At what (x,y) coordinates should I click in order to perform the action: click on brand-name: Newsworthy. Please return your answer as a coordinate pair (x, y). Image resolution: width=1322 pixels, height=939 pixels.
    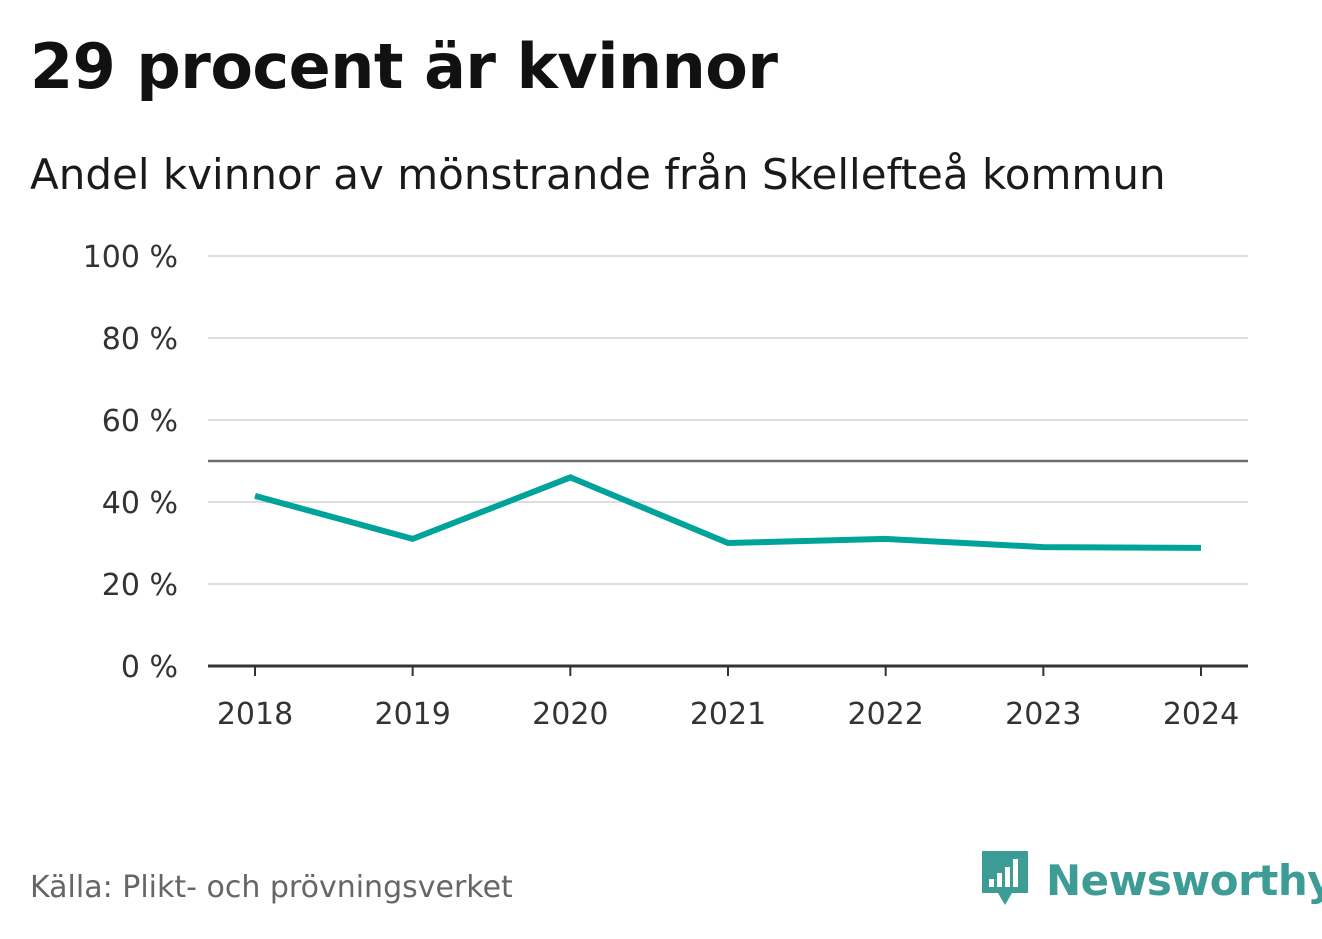
    Looking at the image, I should click on (1184, 880).